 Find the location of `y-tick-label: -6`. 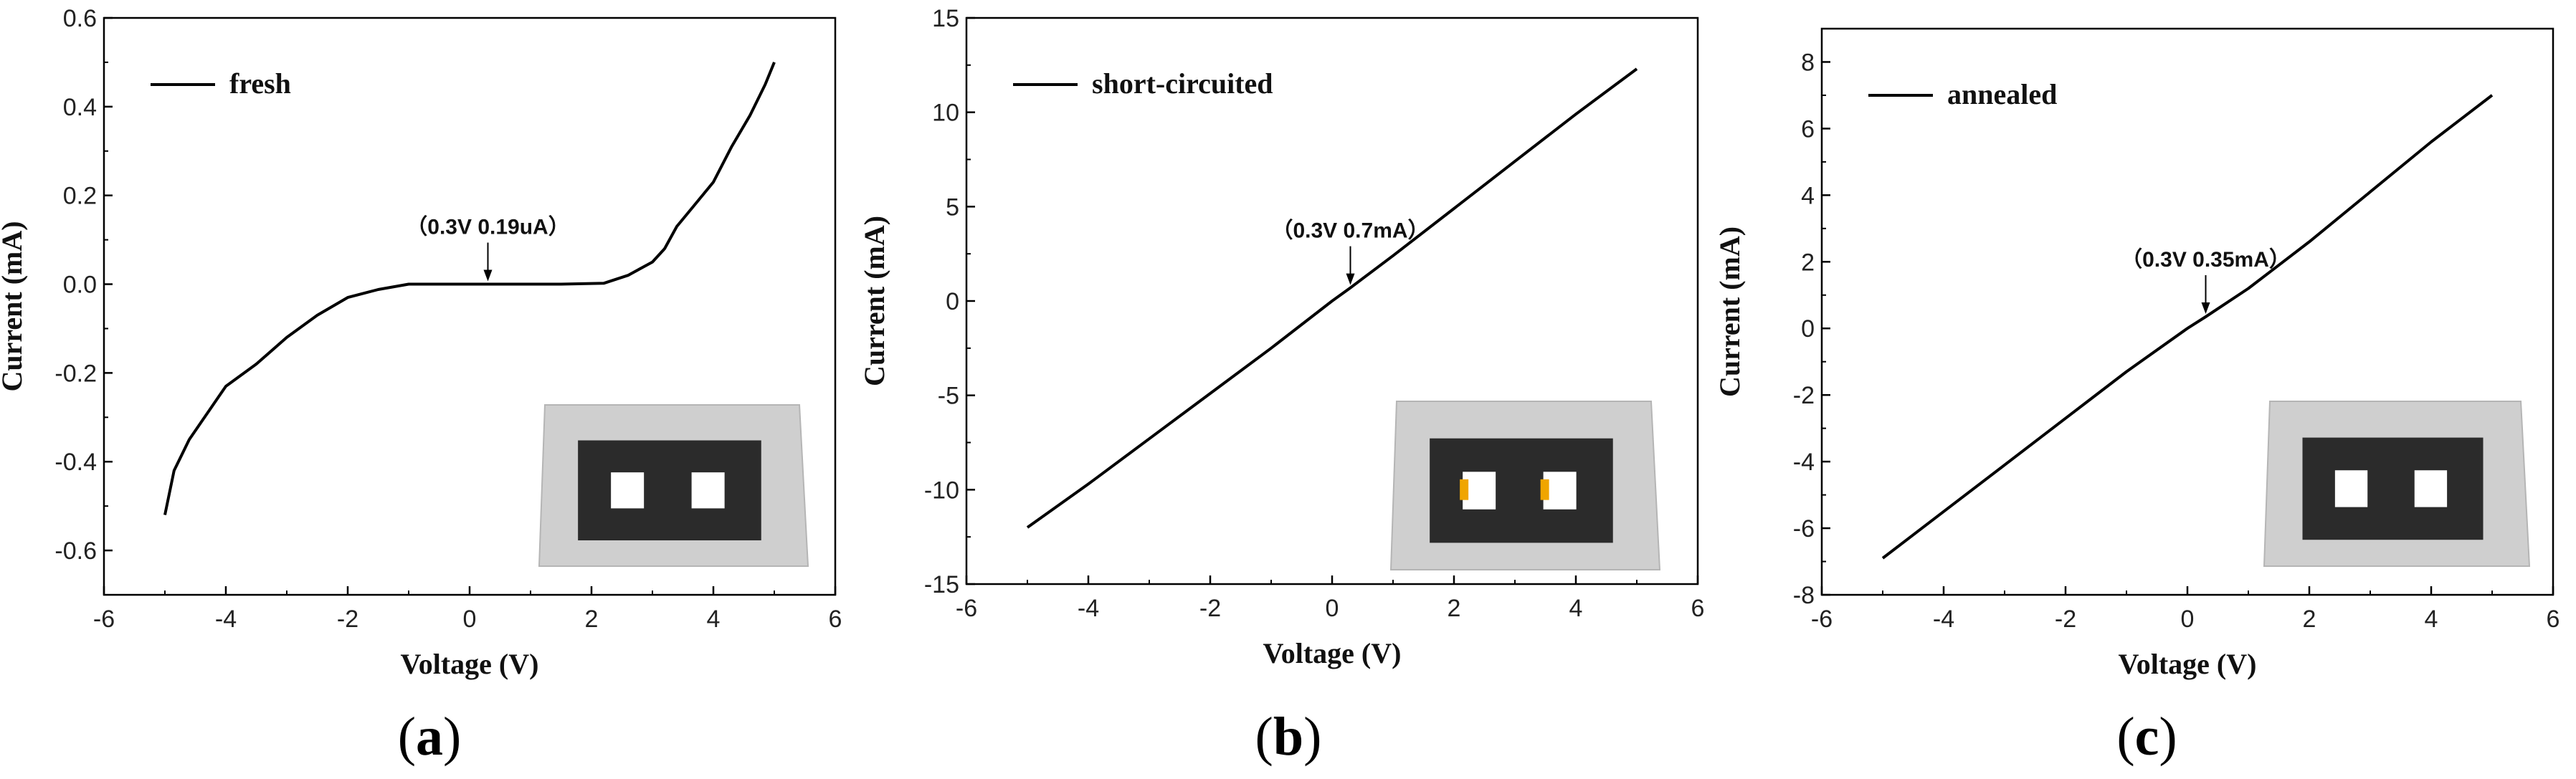

y-tick-label: -6 is located at coordinates (1804, 529).